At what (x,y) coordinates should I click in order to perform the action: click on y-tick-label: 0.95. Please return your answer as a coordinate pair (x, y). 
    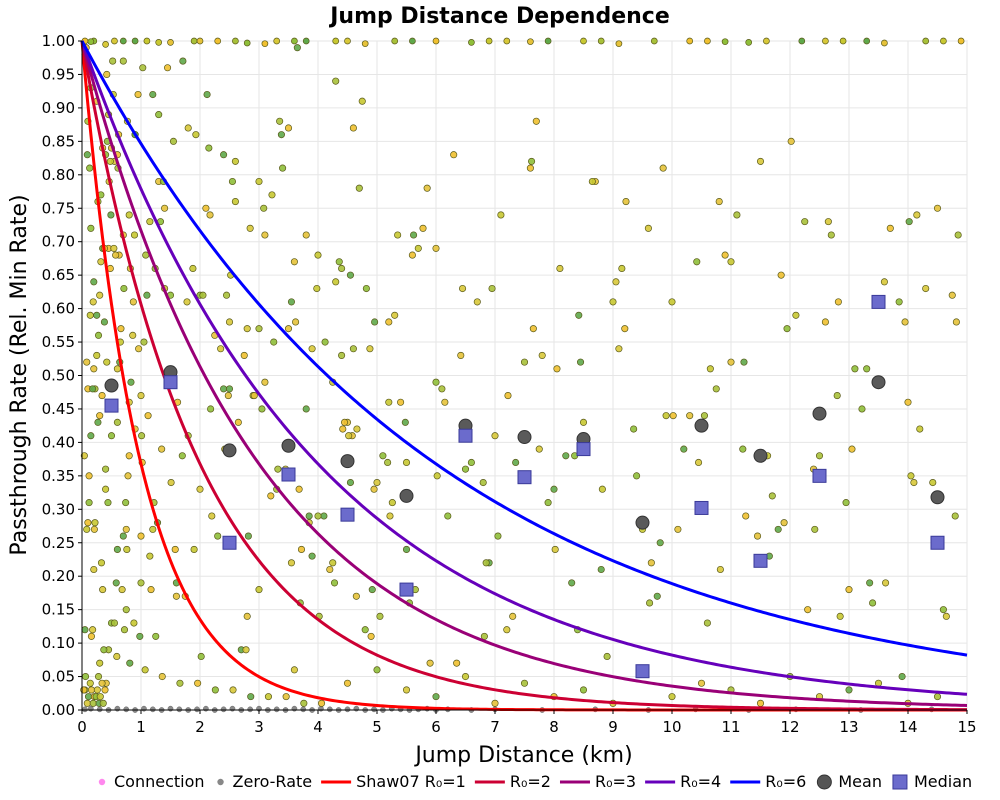
    Looking at the image, I should click on (58, 74).